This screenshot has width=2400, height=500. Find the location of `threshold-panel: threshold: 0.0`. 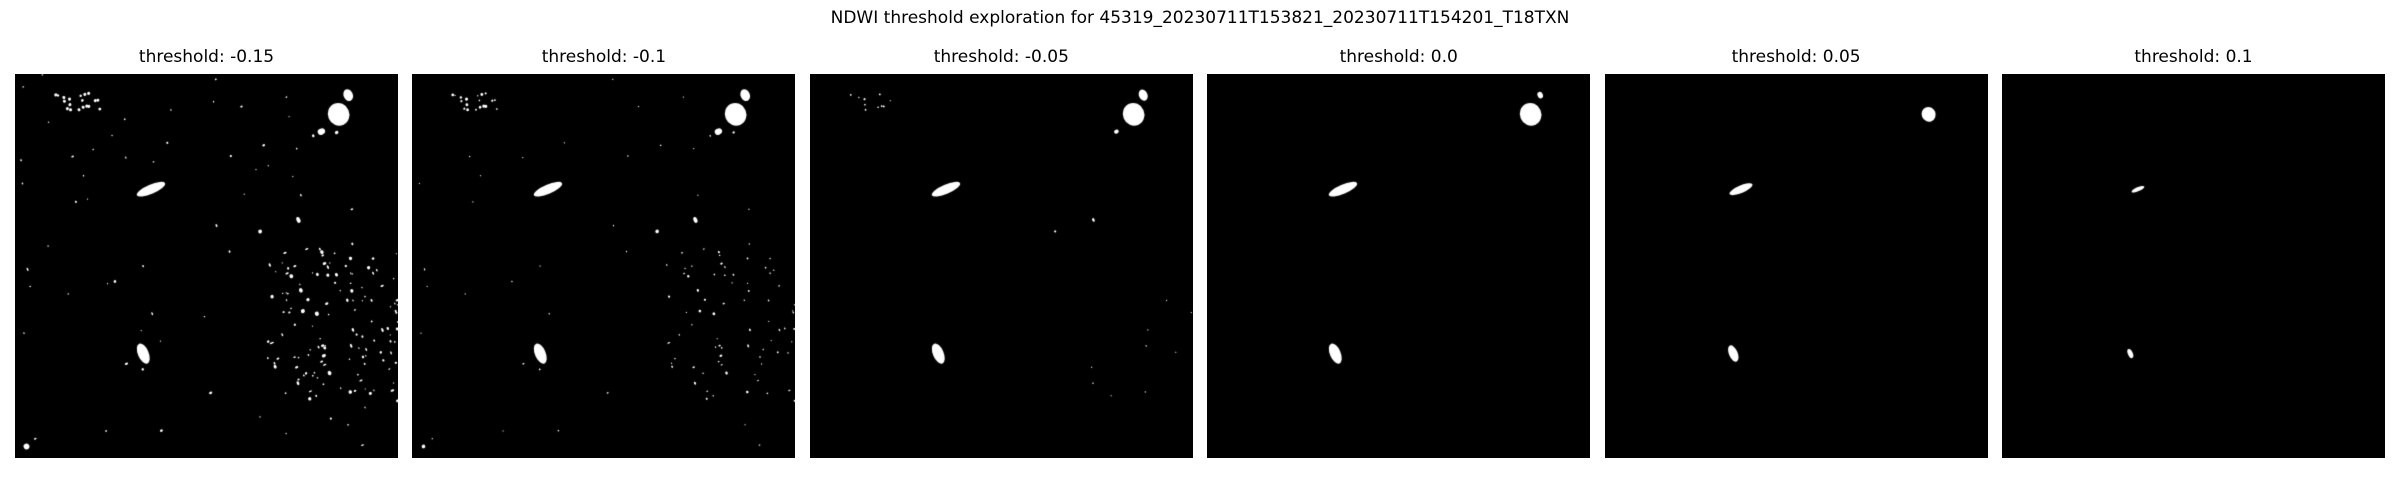

threshold-panel: threshold: 0.0 is located at coordinates (1399, 252).